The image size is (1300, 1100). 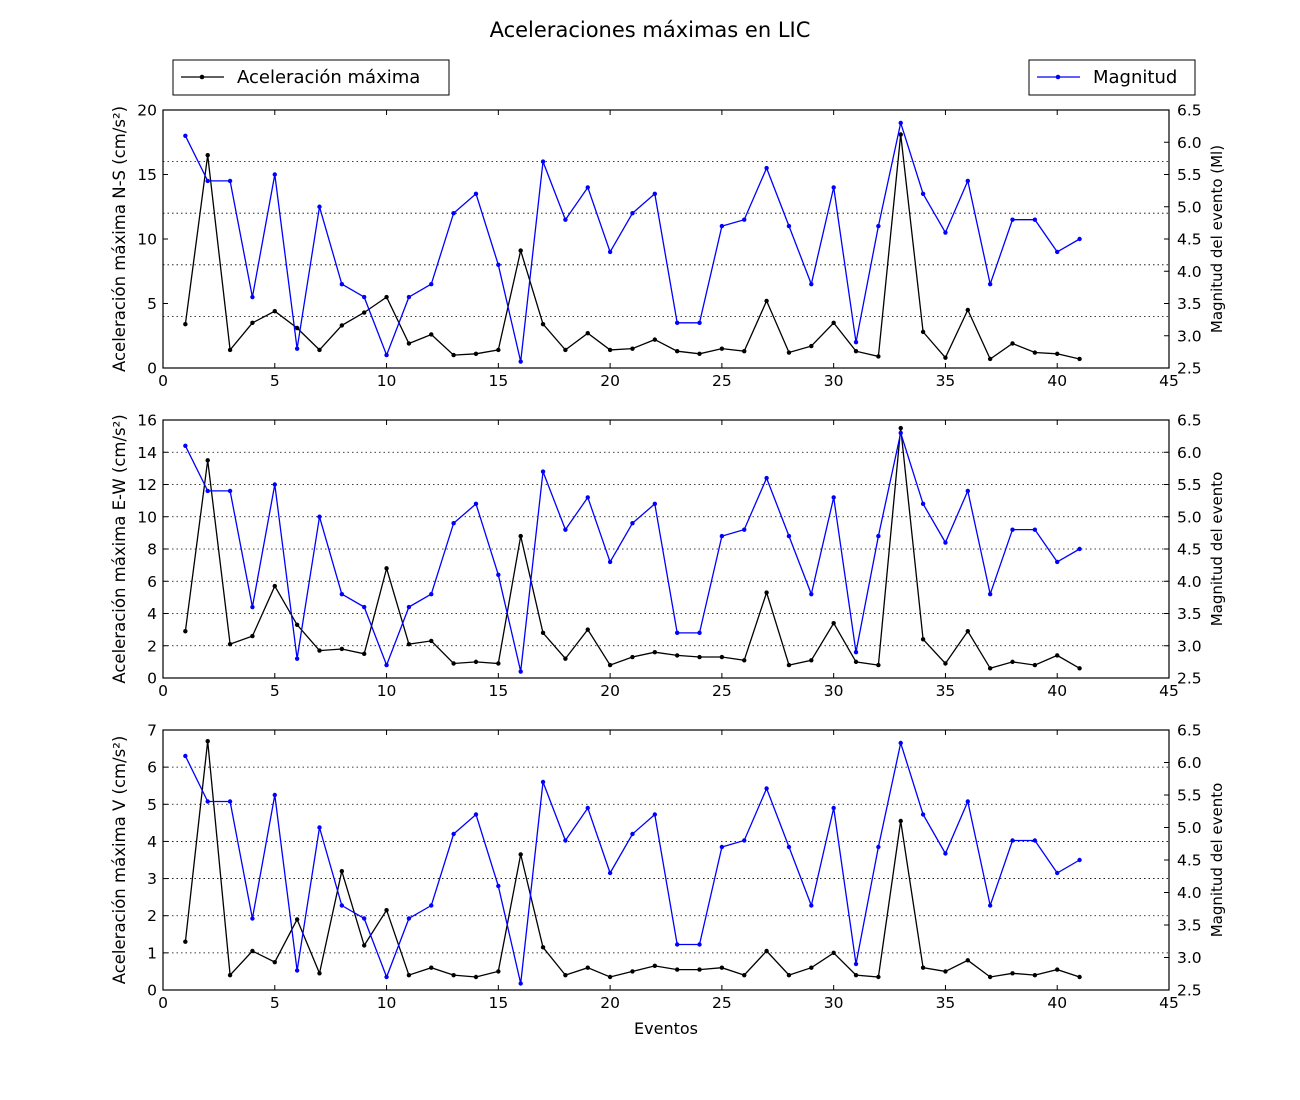 What do you see at coordinates (275, 691) in the screenshot?
I see `ew-x-tick-label: 5` at bounding box center [275, 691].